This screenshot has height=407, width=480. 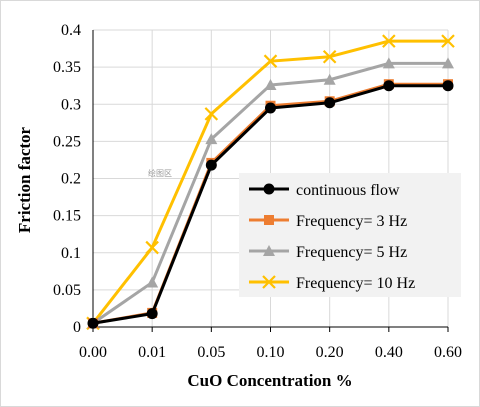 What do you see at coordinates (67, 216) in the screenshot?
I see `y-tick-label: 0.15` at bounding box center [67, 216].